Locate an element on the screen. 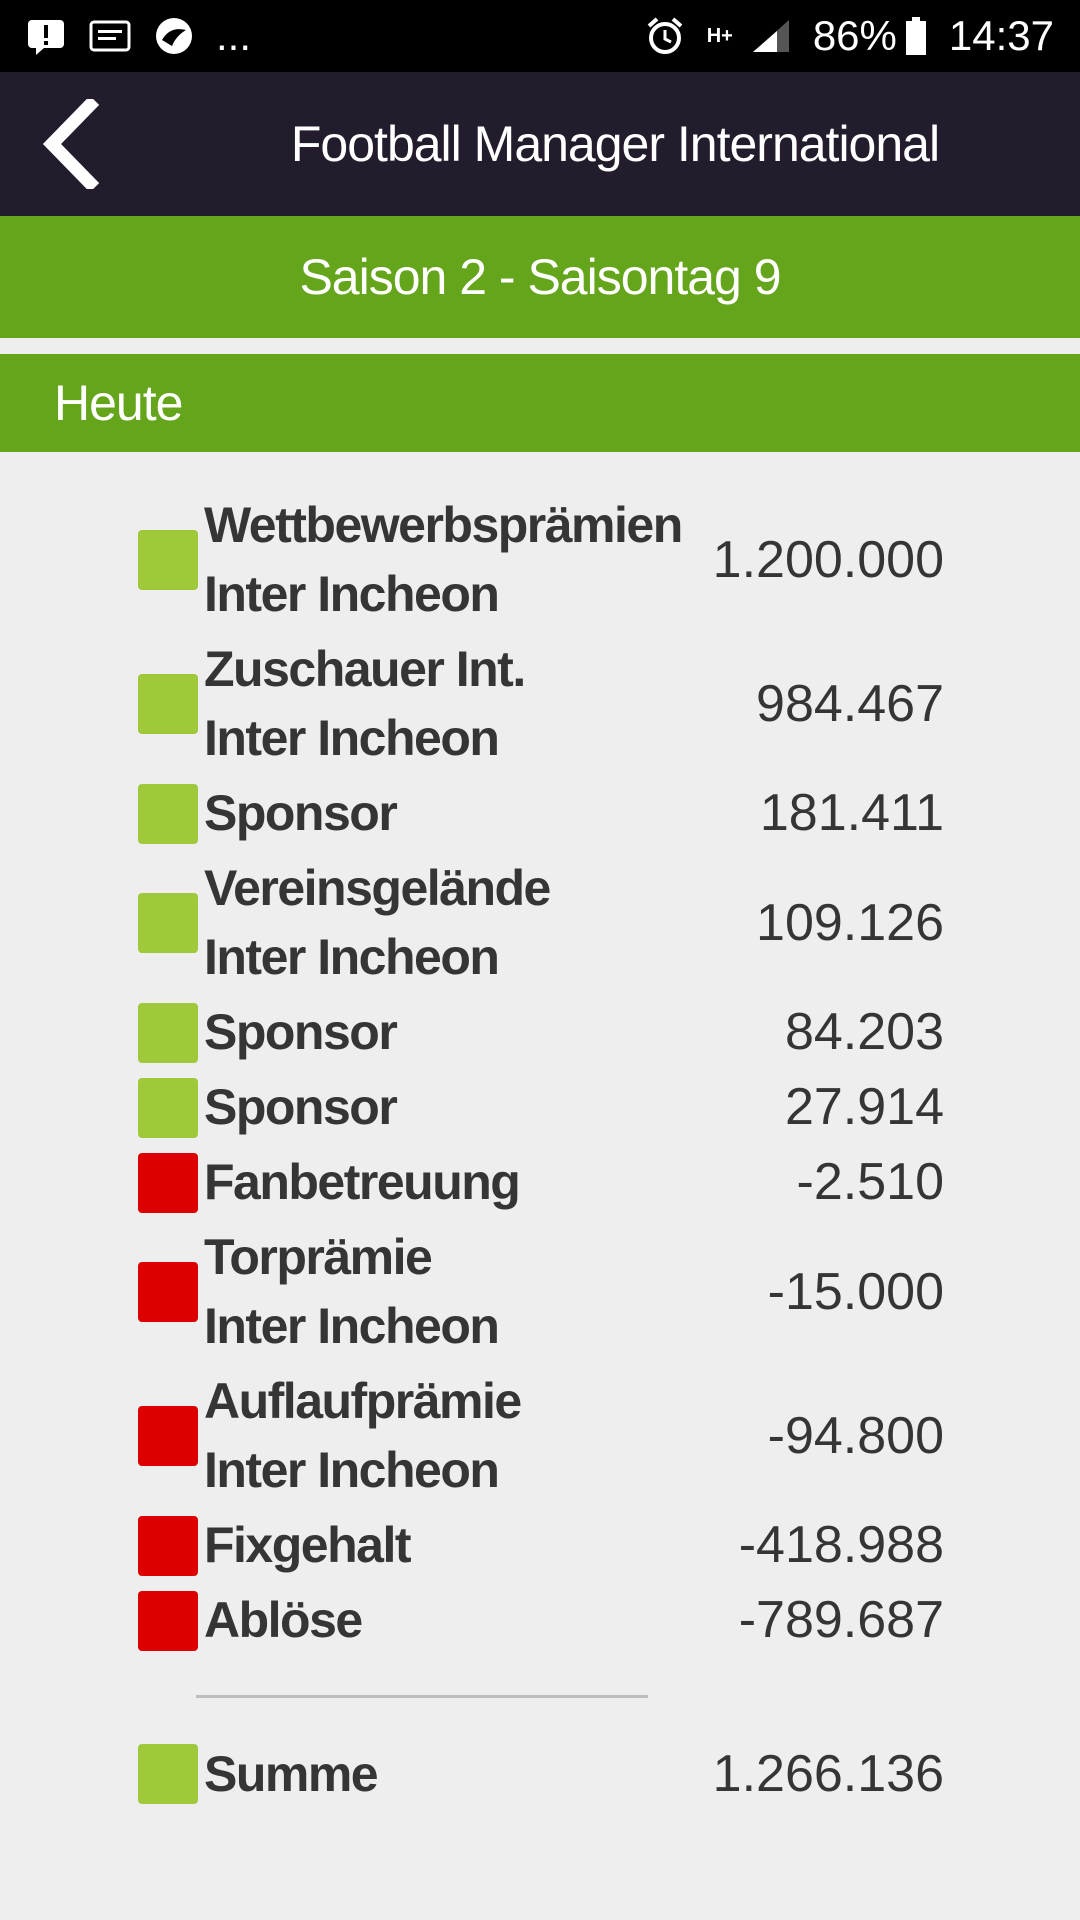 This screenshot has width=1080, height=1920. finance-row-amount: -94.800 is located at coordinates (855, 1435).